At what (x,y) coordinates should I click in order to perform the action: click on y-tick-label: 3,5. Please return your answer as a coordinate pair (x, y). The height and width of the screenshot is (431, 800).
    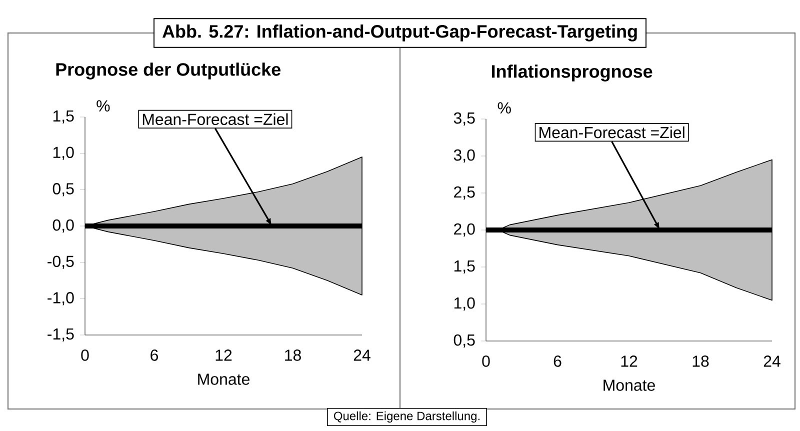
    Looking at the image, I should click on (464, 119).